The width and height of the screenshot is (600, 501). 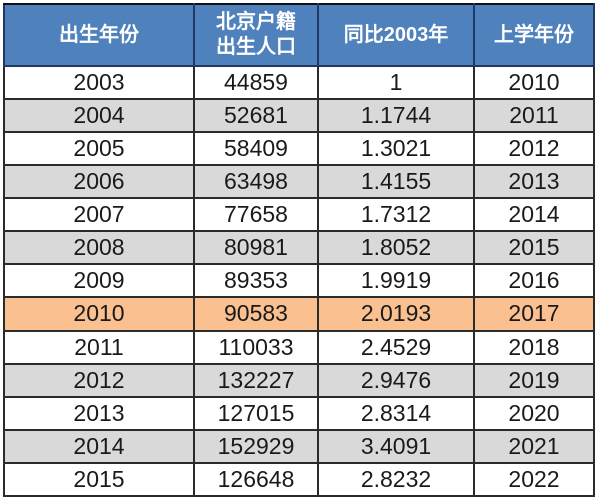 I want to click on cell-ratio: 1.3021, so click(x=396, y=149).